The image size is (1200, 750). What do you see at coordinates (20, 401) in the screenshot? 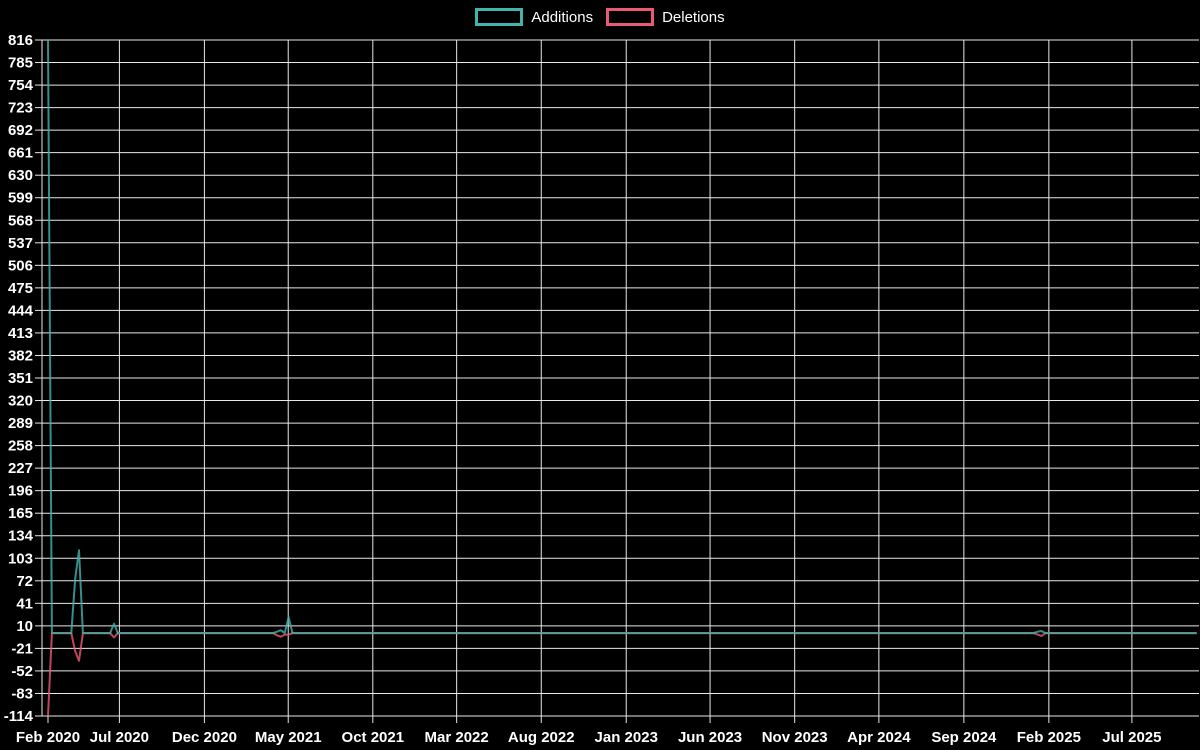
I see `y-axis-tick-label: 320` at bounding box center [20, 401].